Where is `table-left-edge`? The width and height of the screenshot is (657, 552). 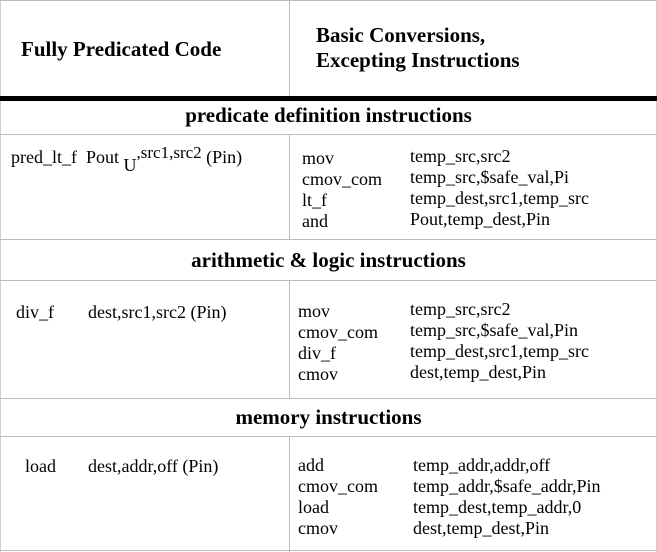
table-left-edge is located at coordinates (0, 276).